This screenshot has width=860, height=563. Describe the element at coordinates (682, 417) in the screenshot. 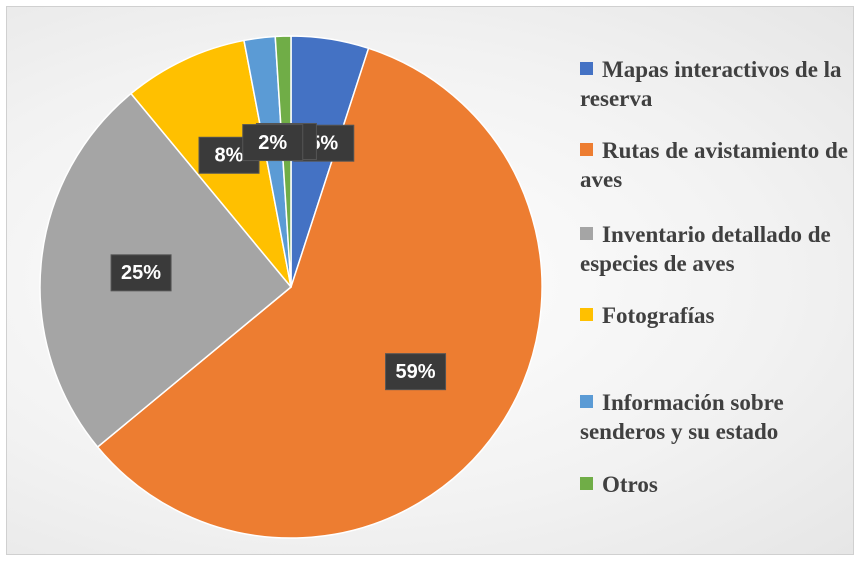

I see `legend-label: Información sobre senderos y su estado` at that location.